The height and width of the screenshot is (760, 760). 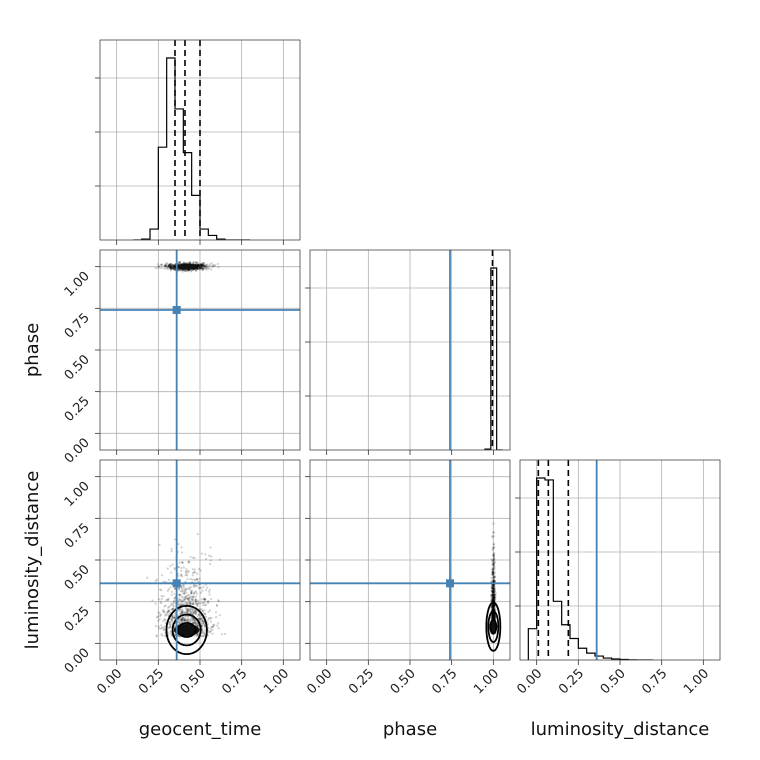 What do you see at coordinates (486, 681) in the screenshot?
I see `x-tick-label: 1.00` at bounding box center [486, 681].